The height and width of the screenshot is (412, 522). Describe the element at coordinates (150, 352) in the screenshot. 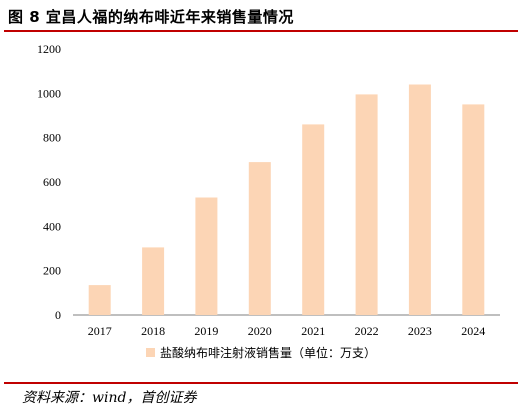

I see `legend-swatch` at that location.